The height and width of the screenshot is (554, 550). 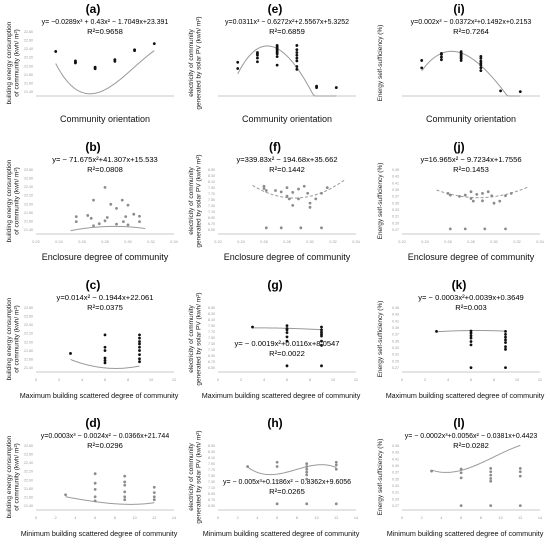 What do you see at coordinates (287, 343) in the screenshot?
I see `trendline-equation: y= − 0.0019x²+0.0116x+8.0547` at bounding box center [287, 343].